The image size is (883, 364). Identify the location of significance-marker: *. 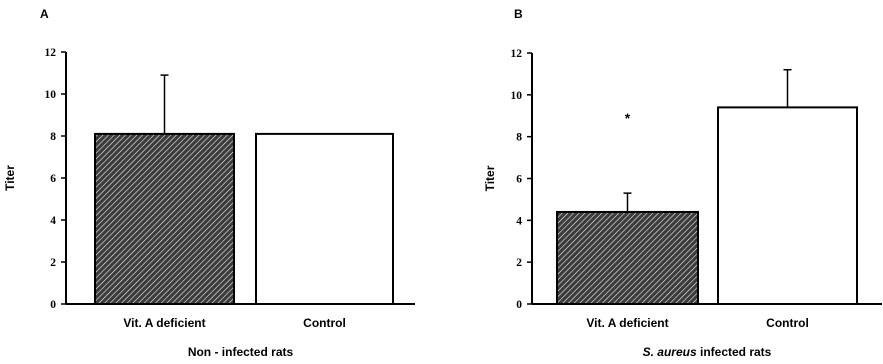
(628, 118).